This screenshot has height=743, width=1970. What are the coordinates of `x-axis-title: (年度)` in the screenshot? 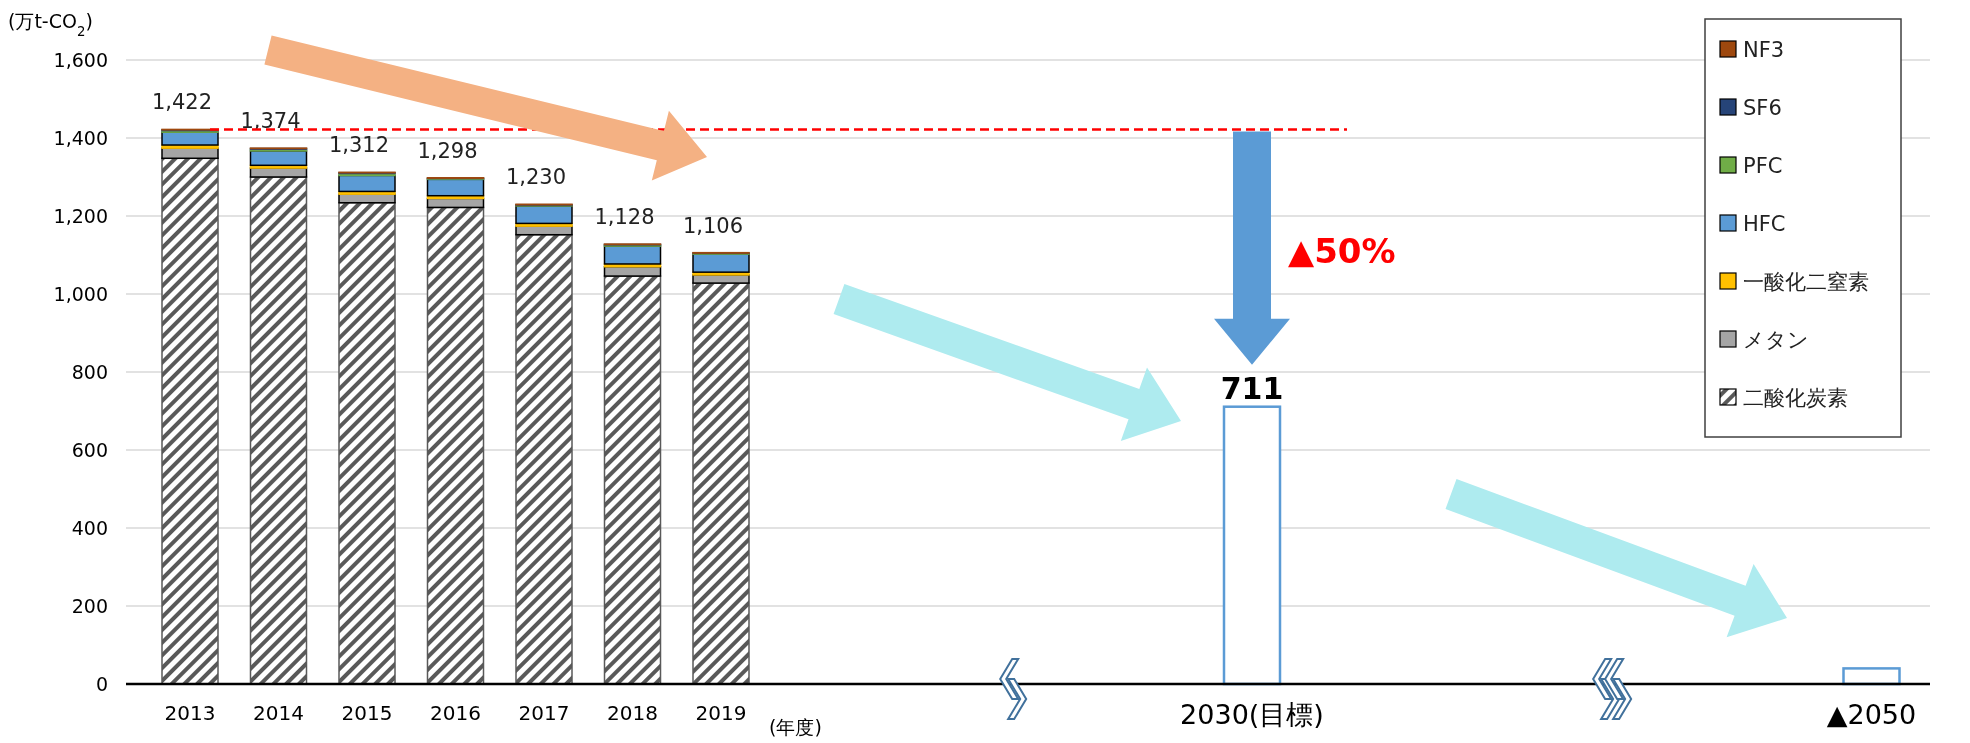 It's located at (795, 727).